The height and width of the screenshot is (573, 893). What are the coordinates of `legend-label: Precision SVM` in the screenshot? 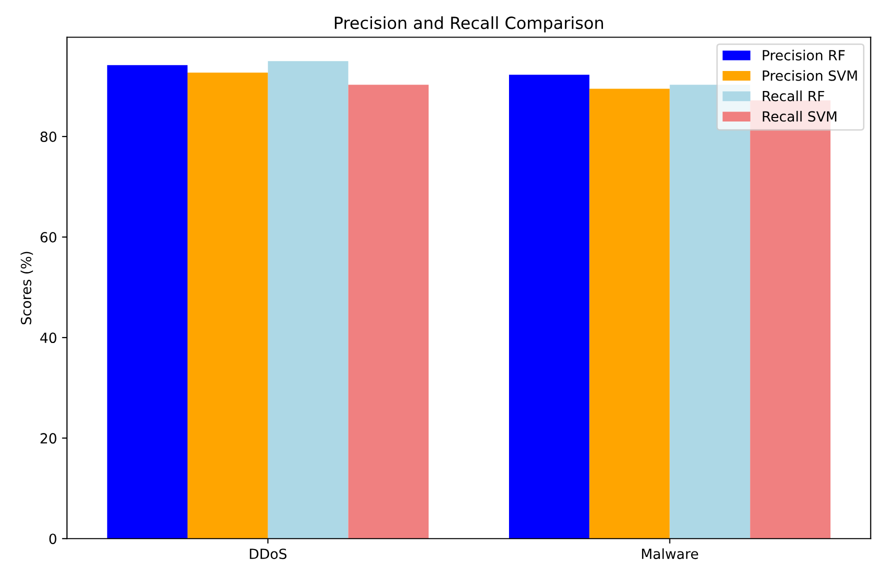 It's located at (809, 75).